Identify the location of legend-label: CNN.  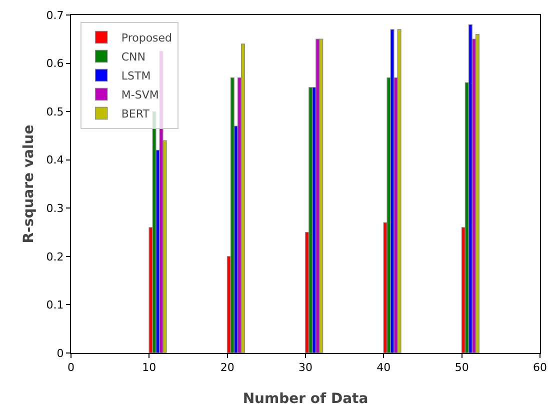
(133, 57).